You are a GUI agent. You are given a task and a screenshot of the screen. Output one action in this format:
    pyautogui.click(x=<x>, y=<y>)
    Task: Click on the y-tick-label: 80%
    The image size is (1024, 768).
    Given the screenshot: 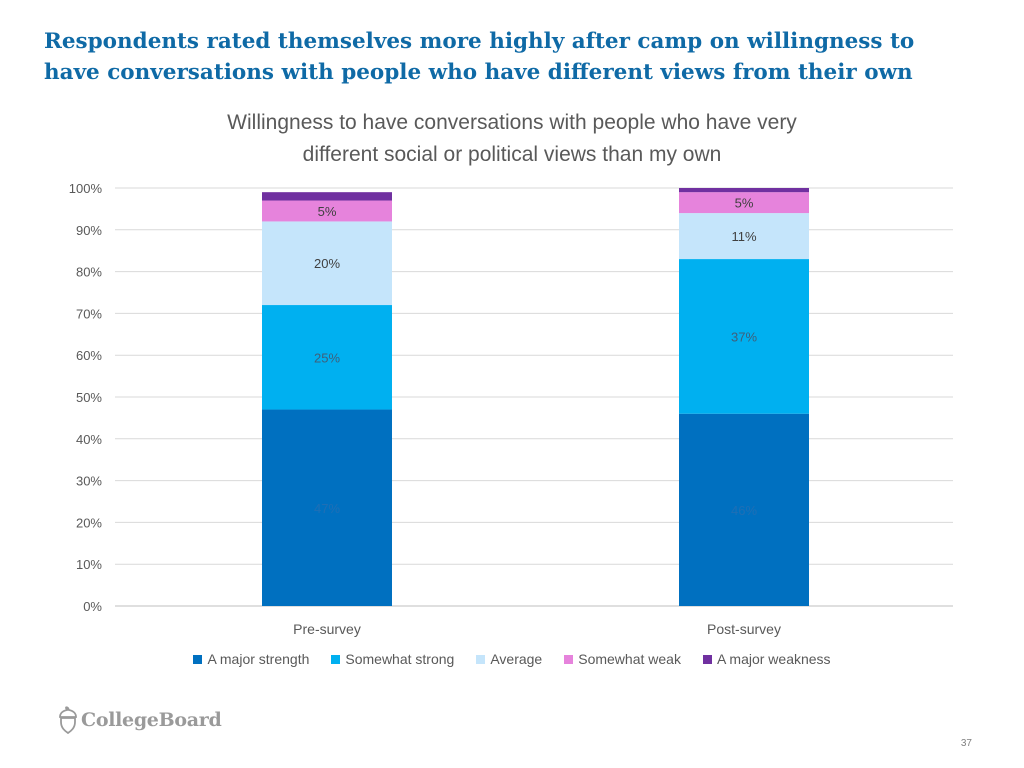 What is the action you would take?
    pyautogui.click(x=89, y=272)
    